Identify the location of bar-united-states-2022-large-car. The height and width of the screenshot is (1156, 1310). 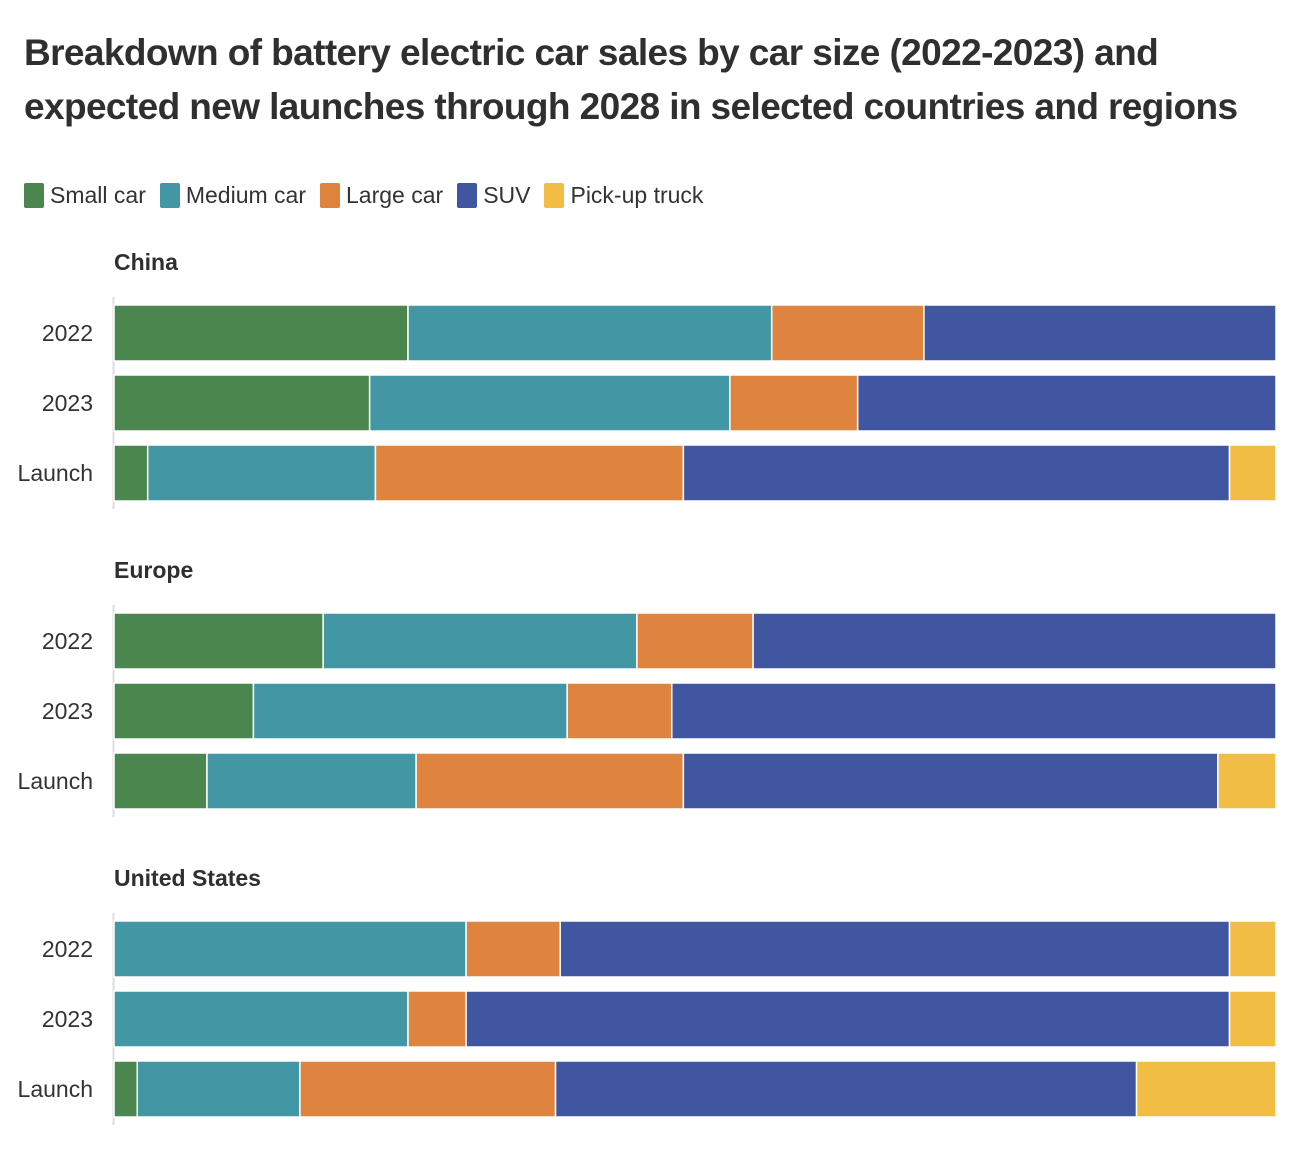
(513, 949).